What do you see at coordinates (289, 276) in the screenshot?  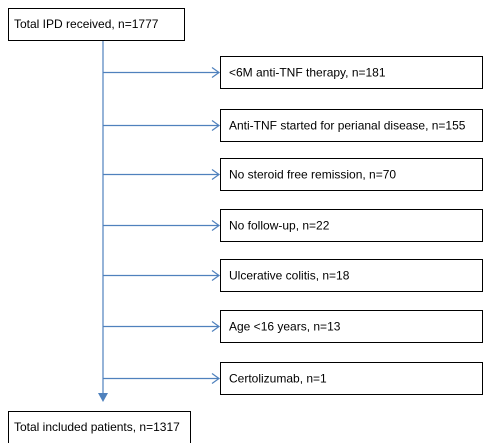 I see `exclusion-label: Ulcerative colitis, n=18` at bounding box center [289, 276].